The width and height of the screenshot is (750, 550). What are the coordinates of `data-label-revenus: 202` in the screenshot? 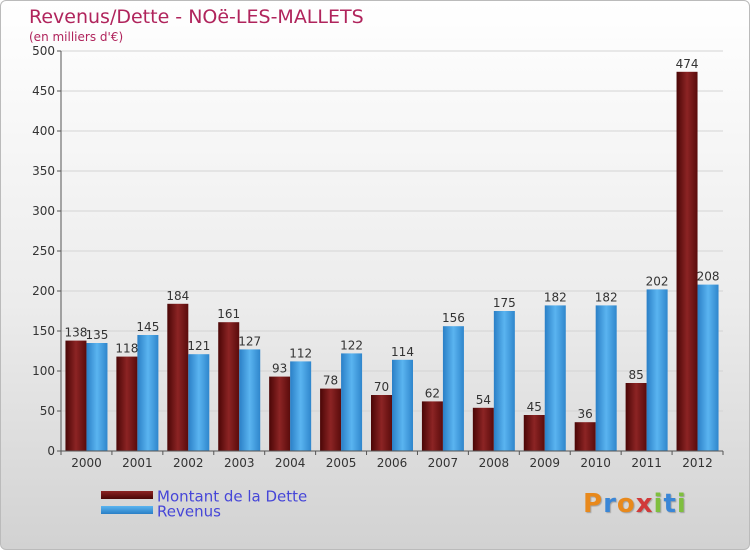 It's located at (657, 281).